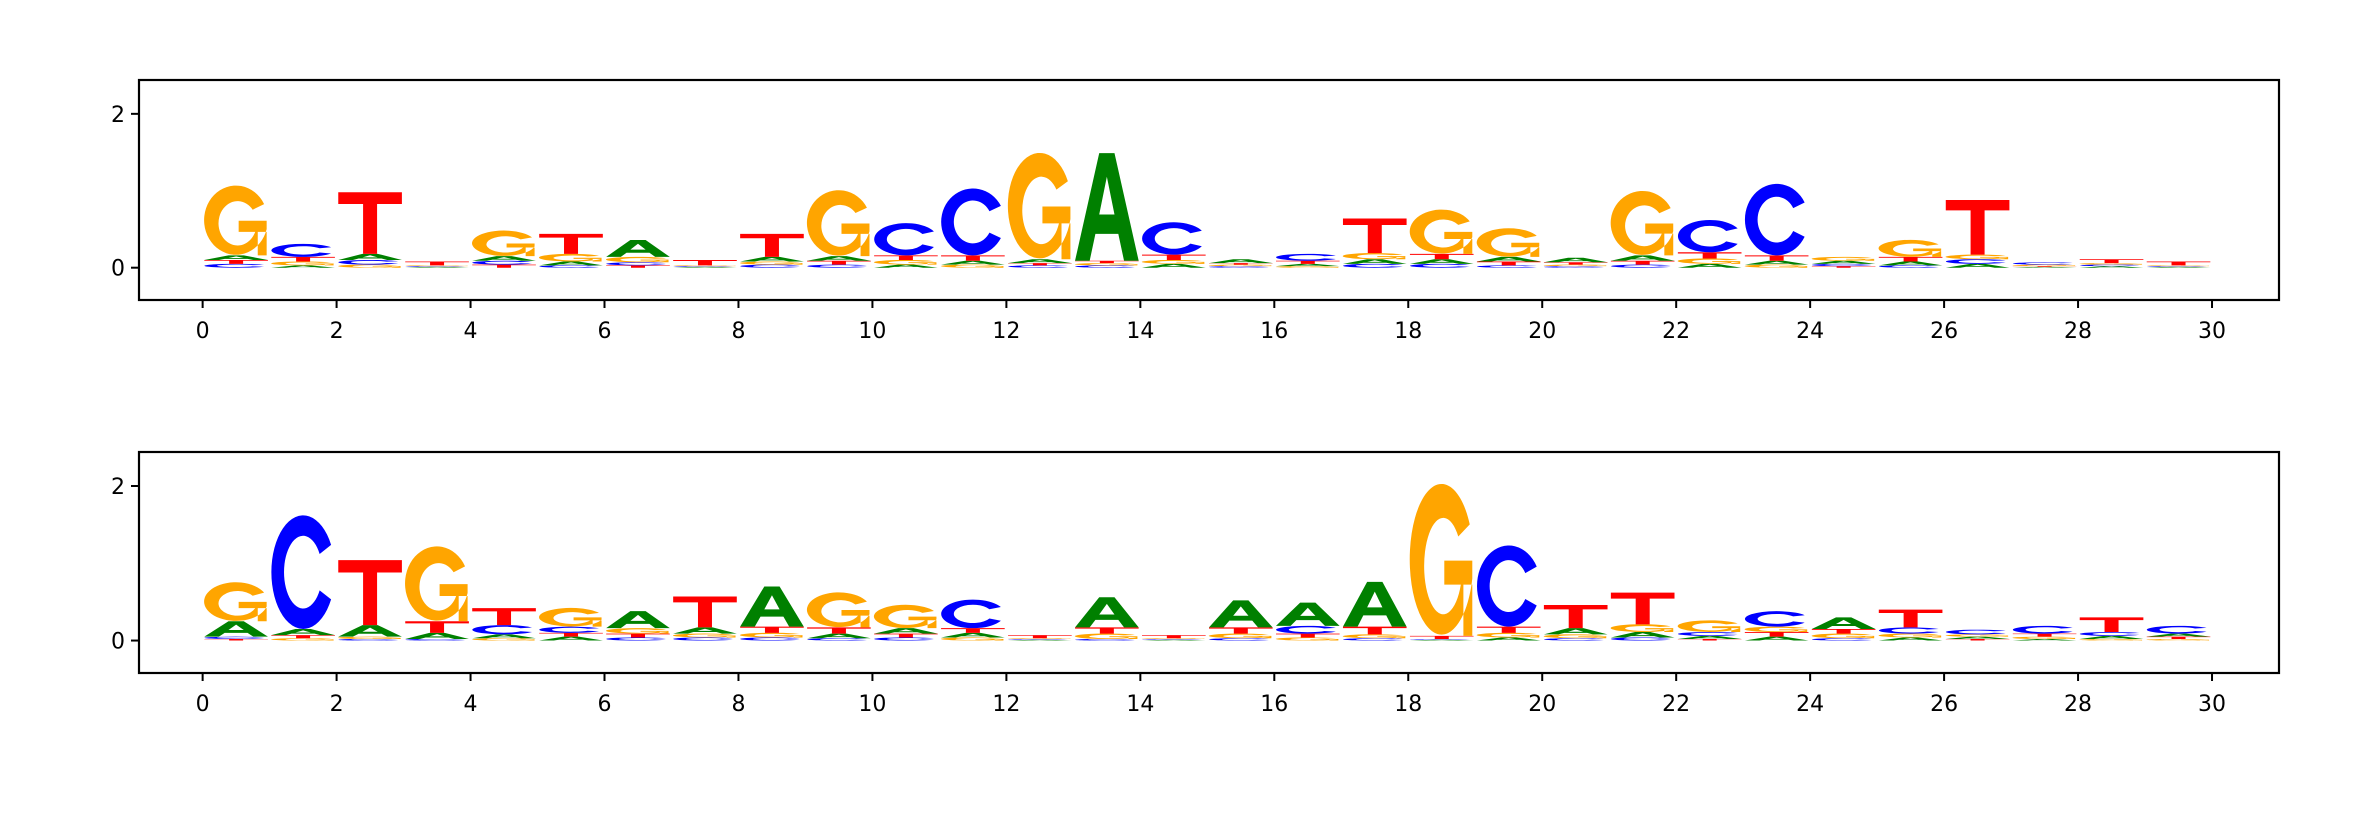  What do you see at coordinates (2212, 704) in the screenshot?
I see `x-tick-label: 30` at bounding box center [2212, 704].